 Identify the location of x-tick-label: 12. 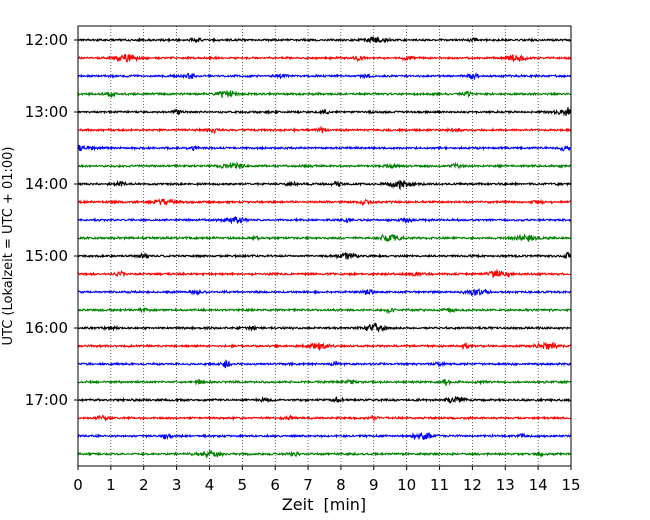
(472, 485).